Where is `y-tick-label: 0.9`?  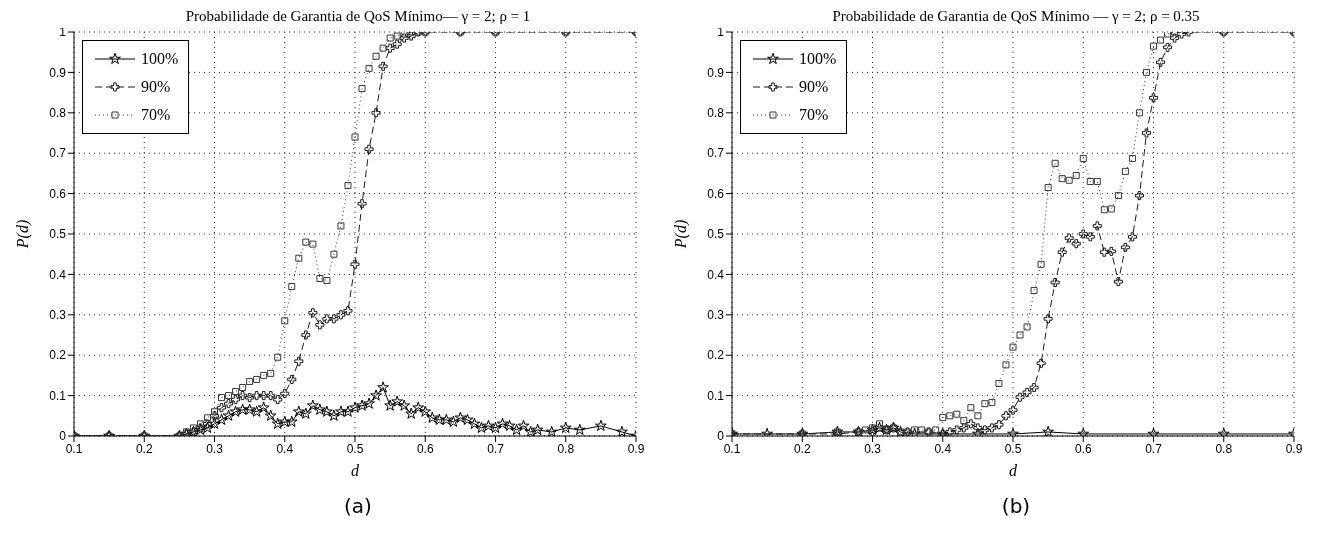 y-tick-label: 0.9 is located at coordinates (716, 72).